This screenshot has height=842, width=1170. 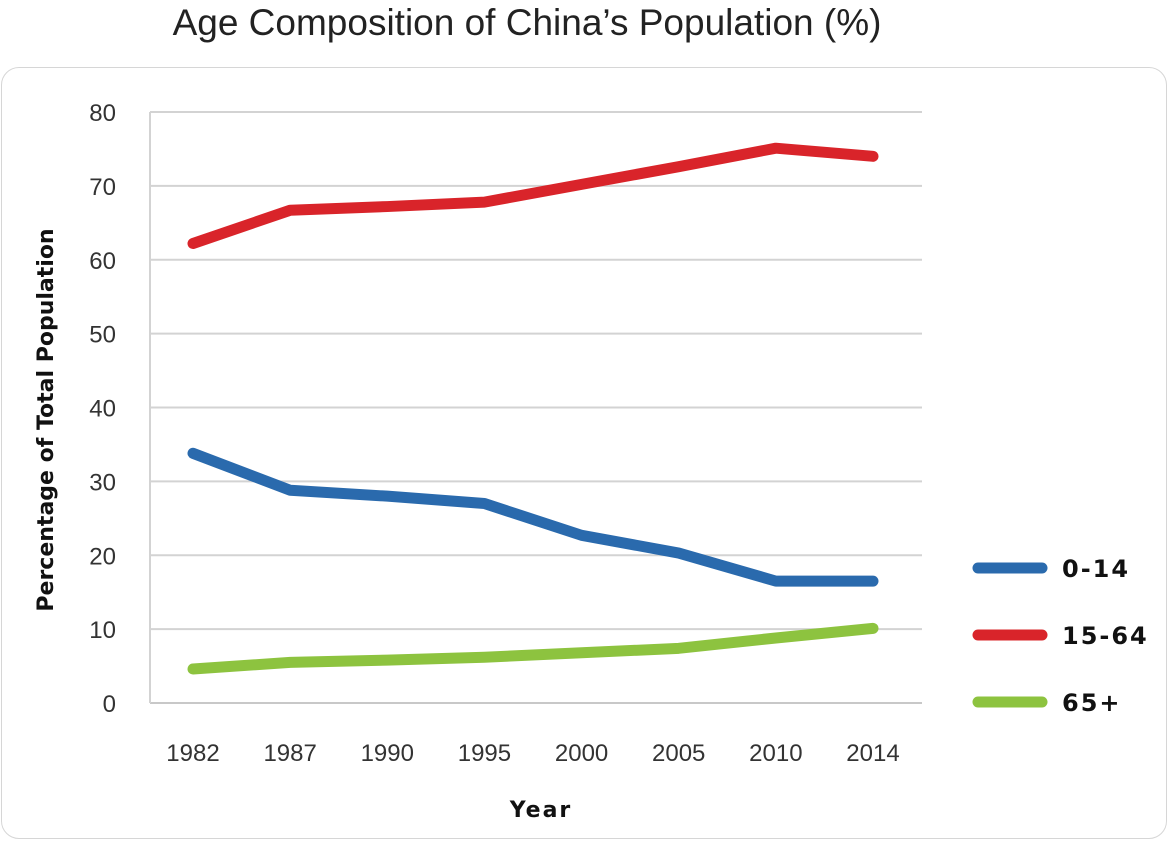 What do you see at coordinates (192, 753) in the screenshot?
I see `x-tick-label: 1982` at bounding box center [192, 753].